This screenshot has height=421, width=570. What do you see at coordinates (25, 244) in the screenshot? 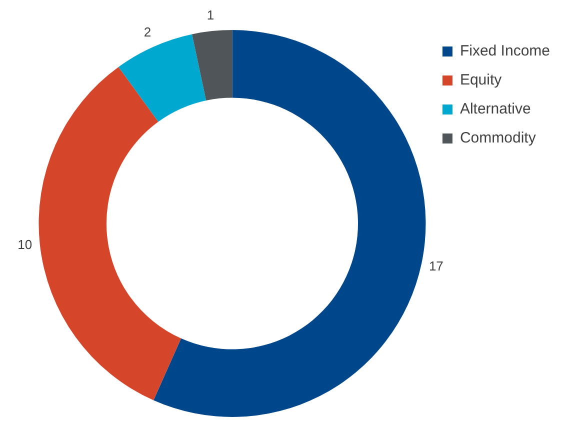
I see `data-label: 10` at bounding box center [25, 244].